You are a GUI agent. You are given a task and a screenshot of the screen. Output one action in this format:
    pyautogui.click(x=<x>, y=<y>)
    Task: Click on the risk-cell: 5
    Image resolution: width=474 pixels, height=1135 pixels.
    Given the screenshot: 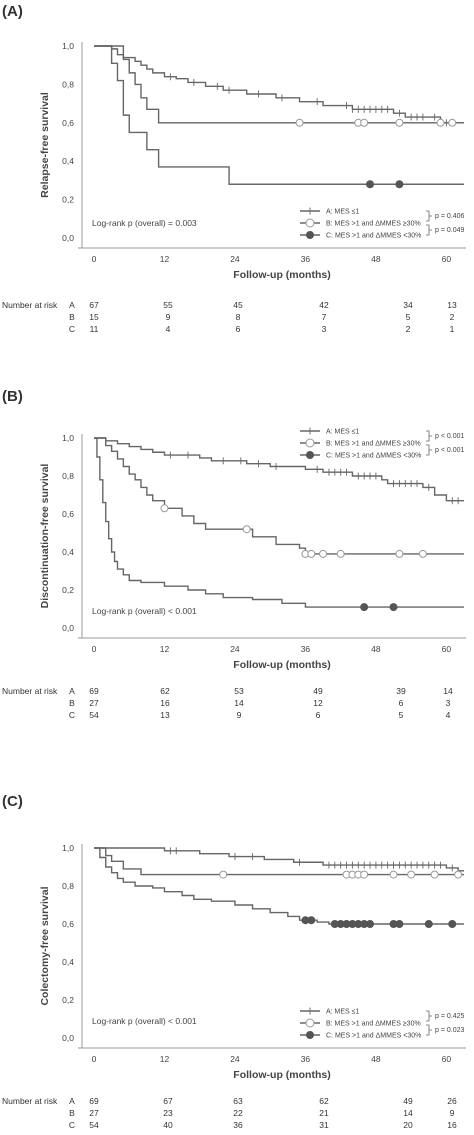 What is the action you would take?
    pyautogui.click(x=408, y=317)
    